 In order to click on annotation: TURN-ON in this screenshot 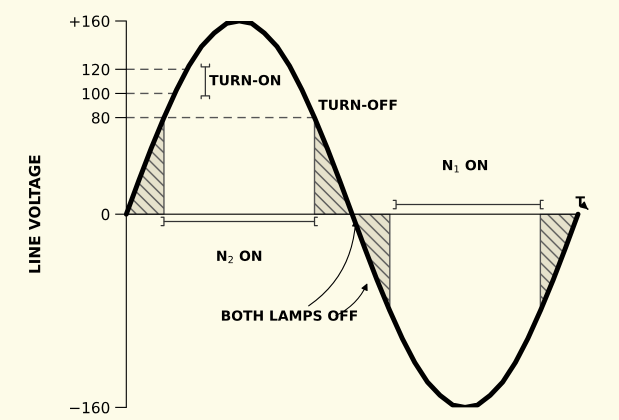, I will do `click(244, 80)`.